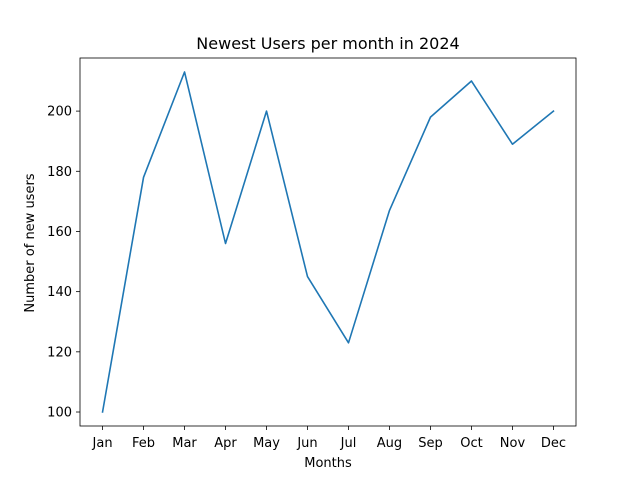  Describe the element at coordinates (306, 443) in the screenshot. I see `x-tick-label: Jun` at that location.